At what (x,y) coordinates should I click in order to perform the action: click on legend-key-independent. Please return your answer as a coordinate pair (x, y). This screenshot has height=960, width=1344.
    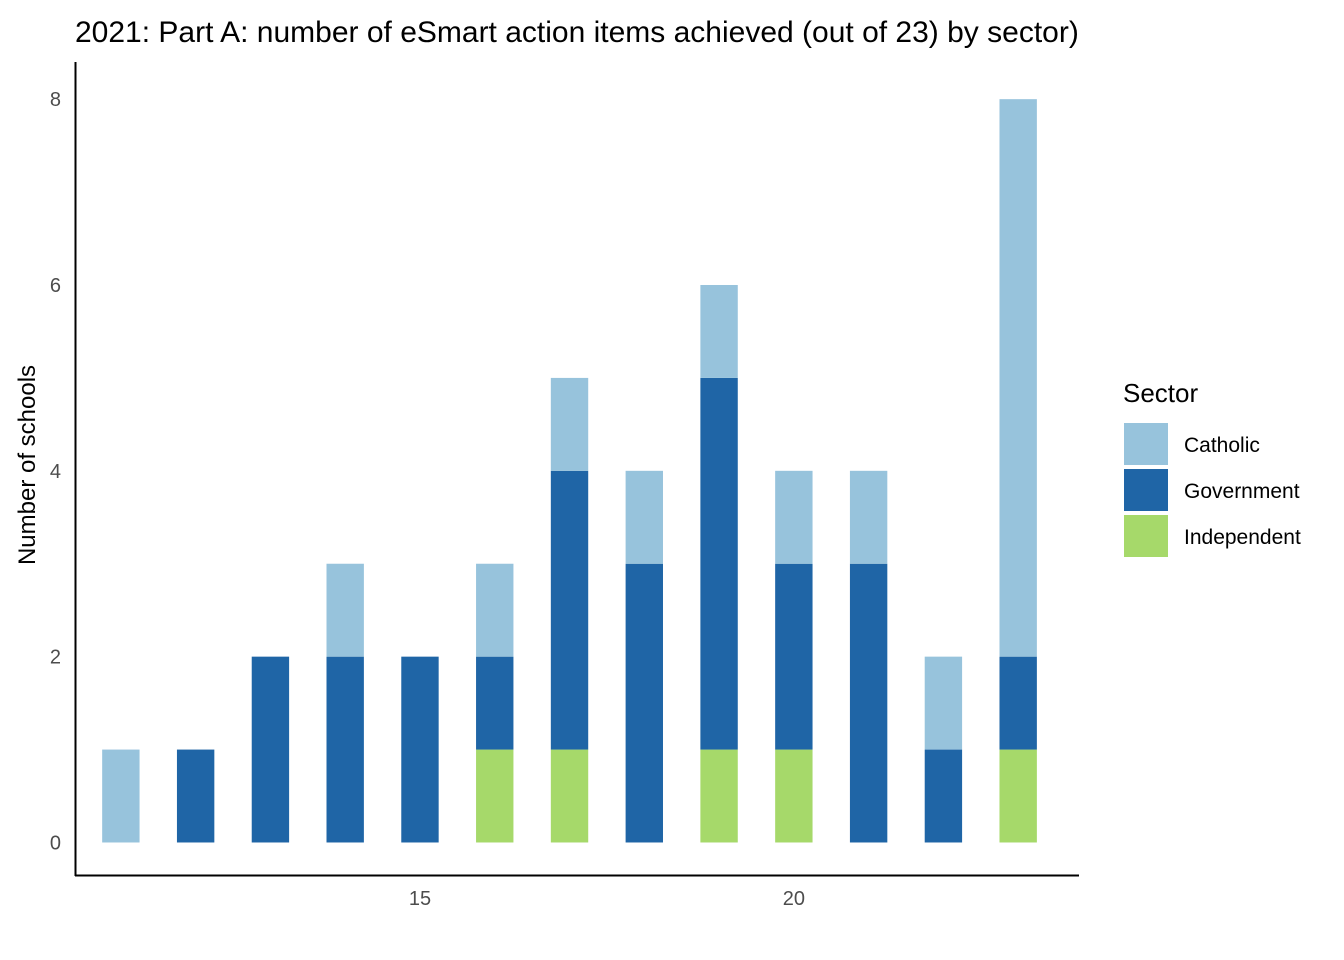
    Looking at the image, I should click on (1146, 536).